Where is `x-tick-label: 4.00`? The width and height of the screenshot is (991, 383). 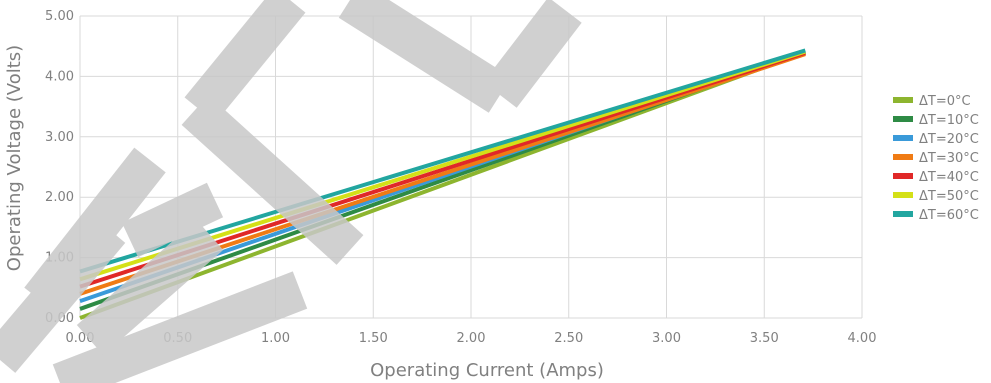
x-tick-label: 4.00 is located at coordinates (862, 338).